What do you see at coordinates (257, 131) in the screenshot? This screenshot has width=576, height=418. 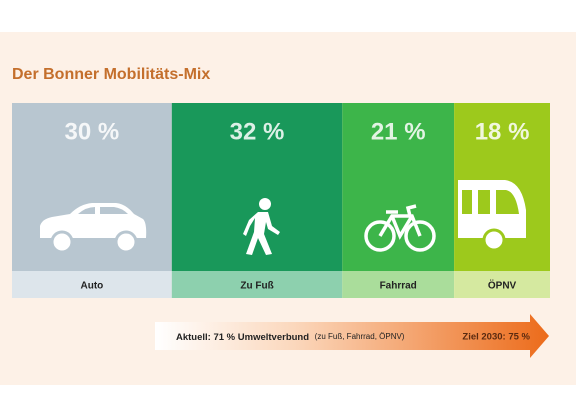 I see `value-label: 32 %` at bounding box center [257, 131].